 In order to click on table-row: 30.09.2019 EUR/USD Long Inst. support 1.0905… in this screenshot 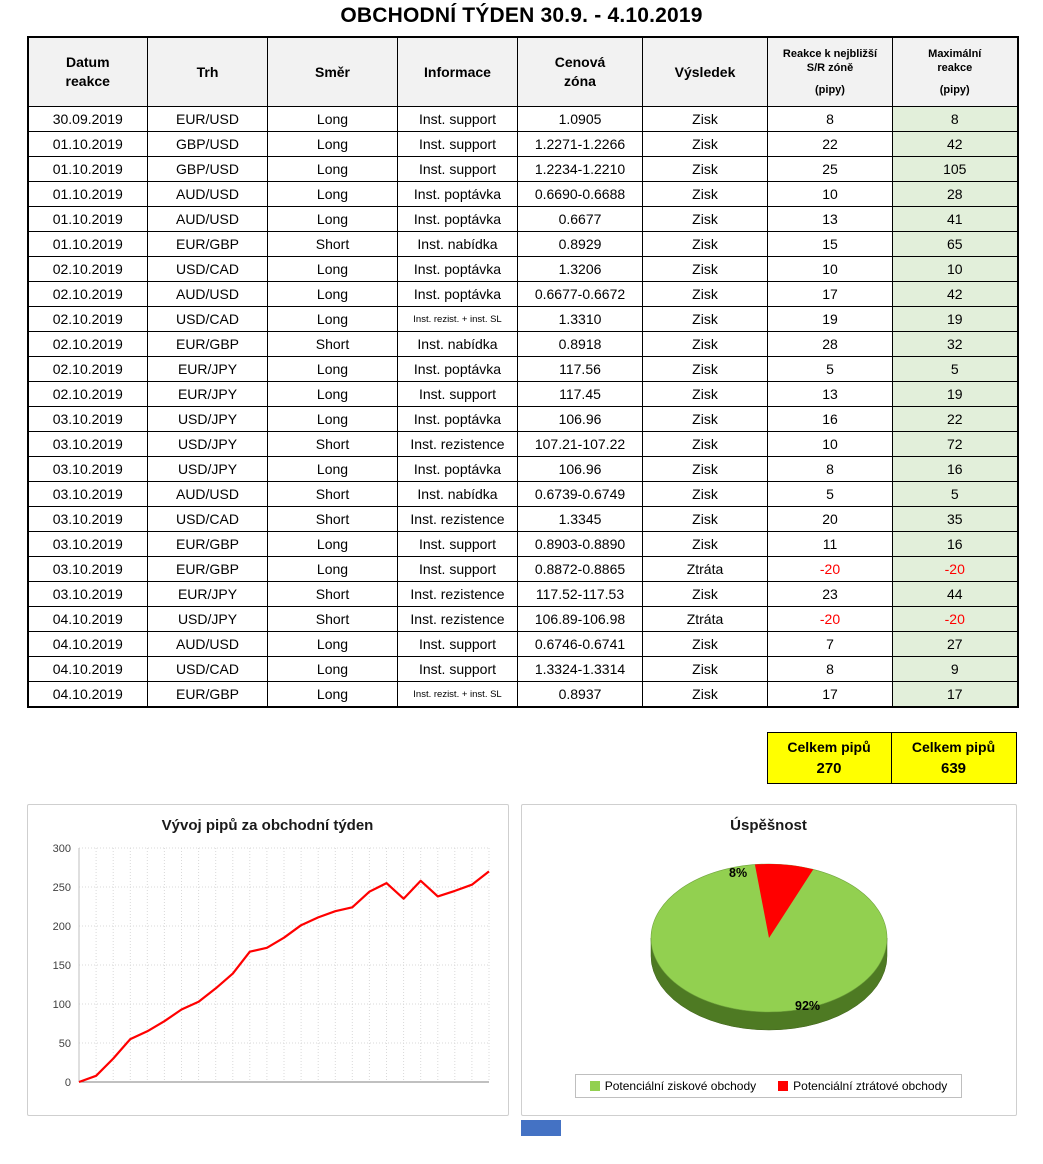, I will do `click(522, 119)`.